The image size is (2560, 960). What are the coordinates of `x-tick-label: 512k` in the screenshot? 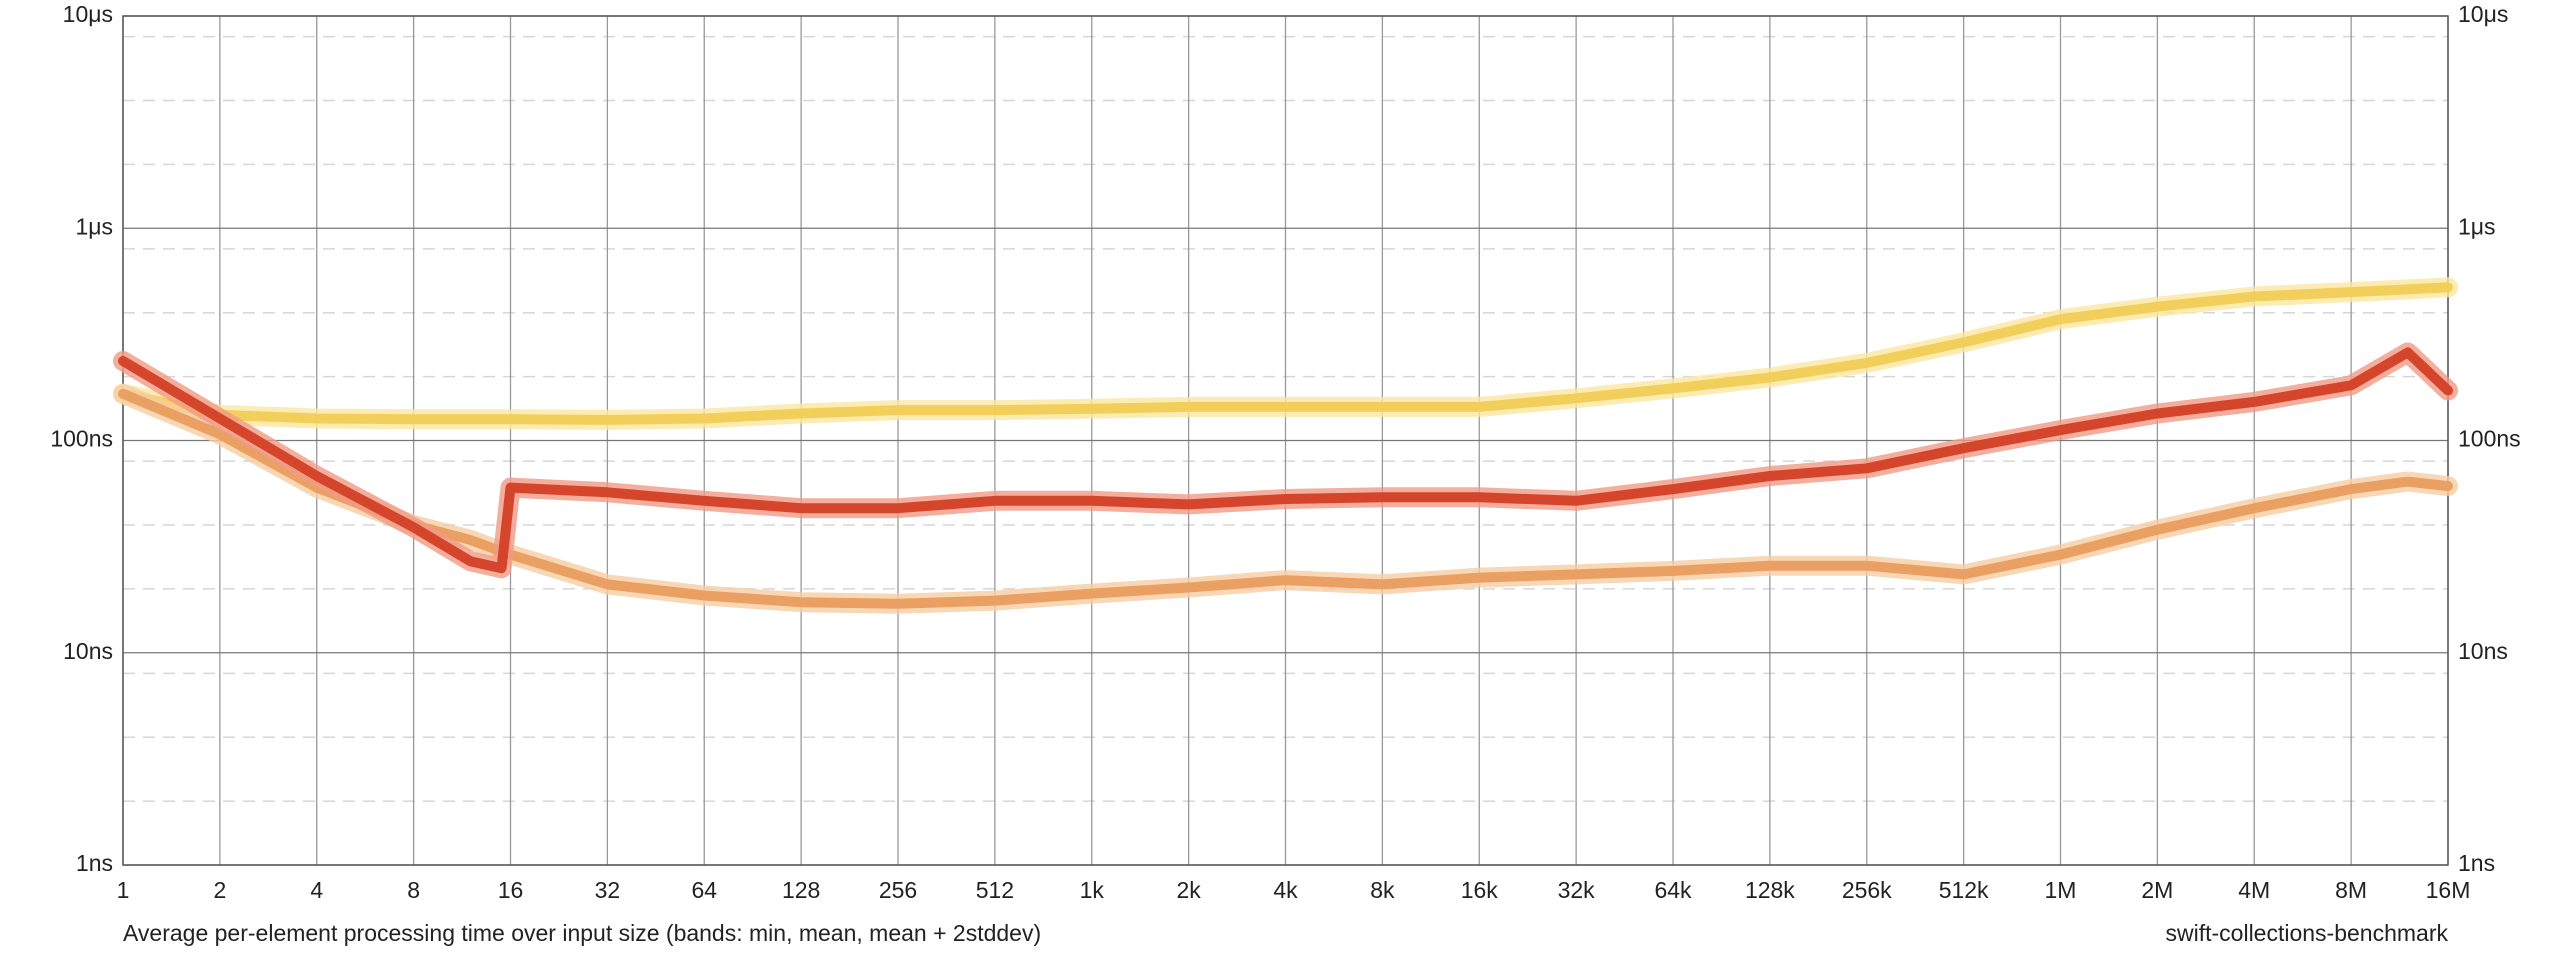 It's located at (1964, 890).